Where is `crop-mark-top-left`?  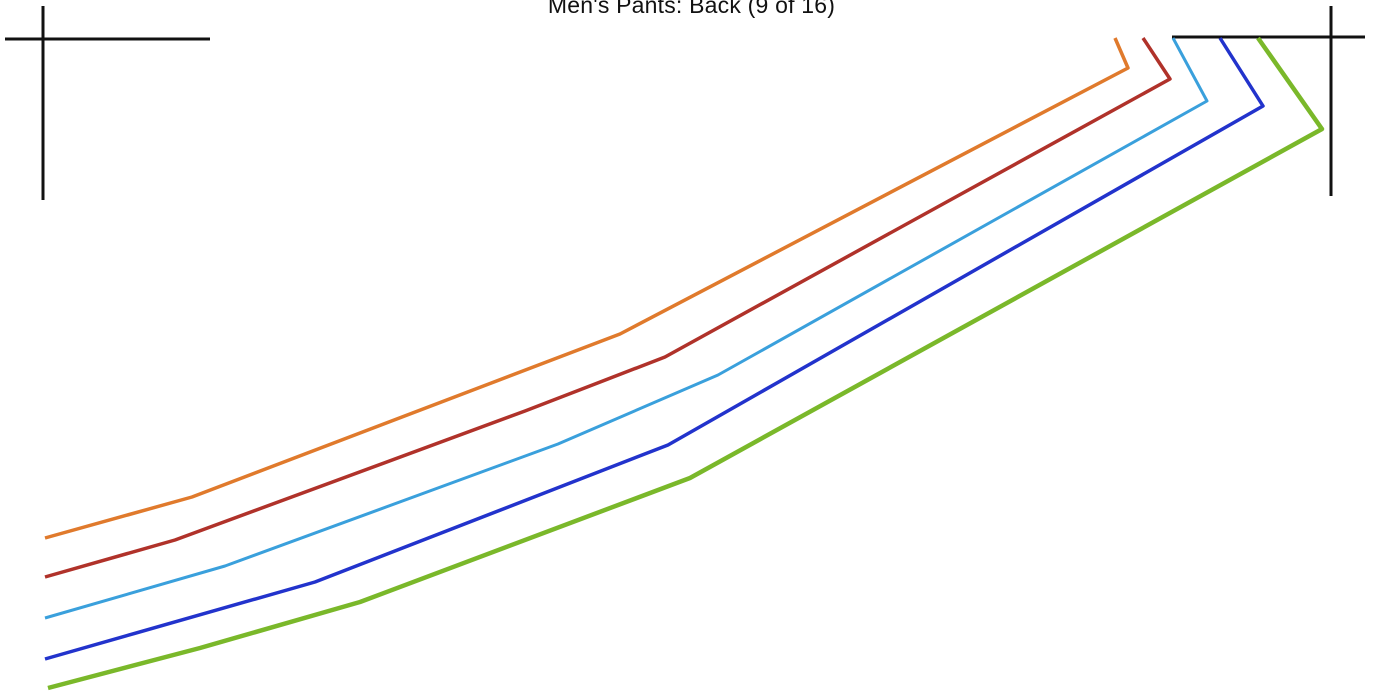 crop-mark-top-left is located at coordinates (107, 103).